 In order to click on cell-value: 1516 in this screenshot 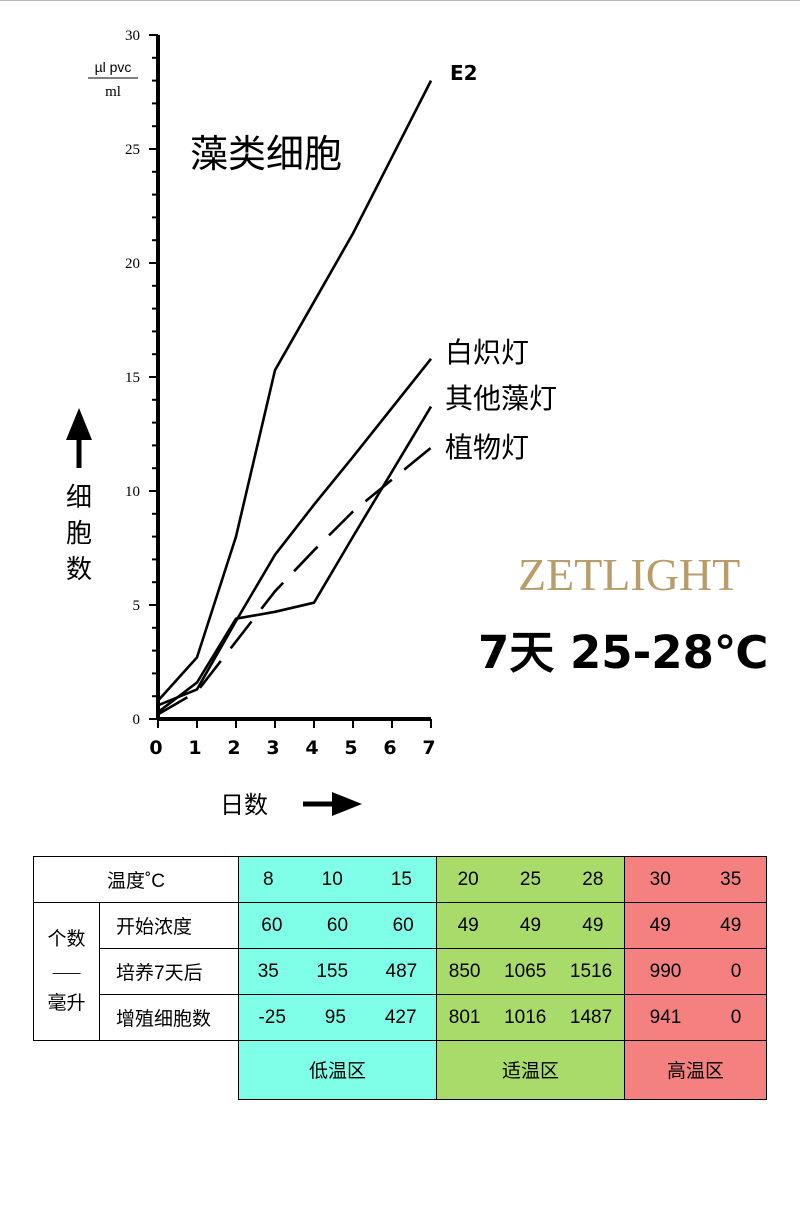, I will do `click(591, 971)`.